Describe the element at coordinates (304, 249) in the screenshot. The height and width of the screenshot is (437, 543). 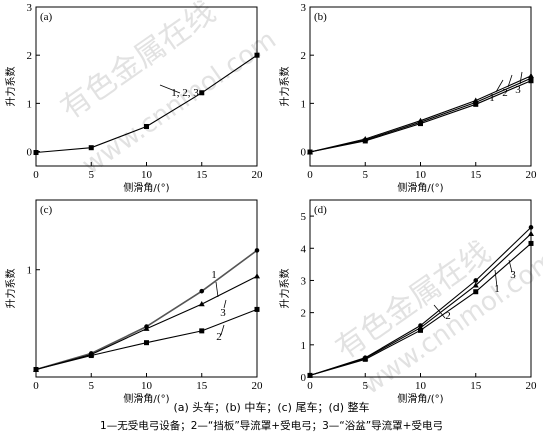
I see `y-tick-label: 4` at that location.